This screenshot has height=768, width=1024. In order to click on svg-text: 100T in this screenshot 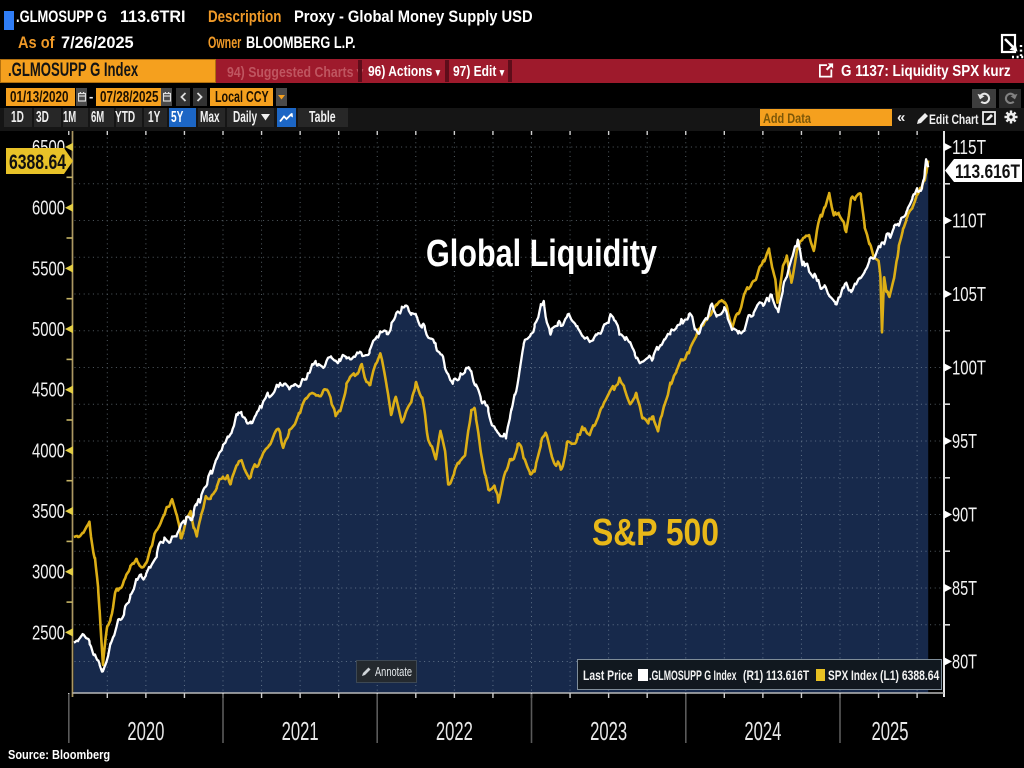, I will do `click(969, 369)`.